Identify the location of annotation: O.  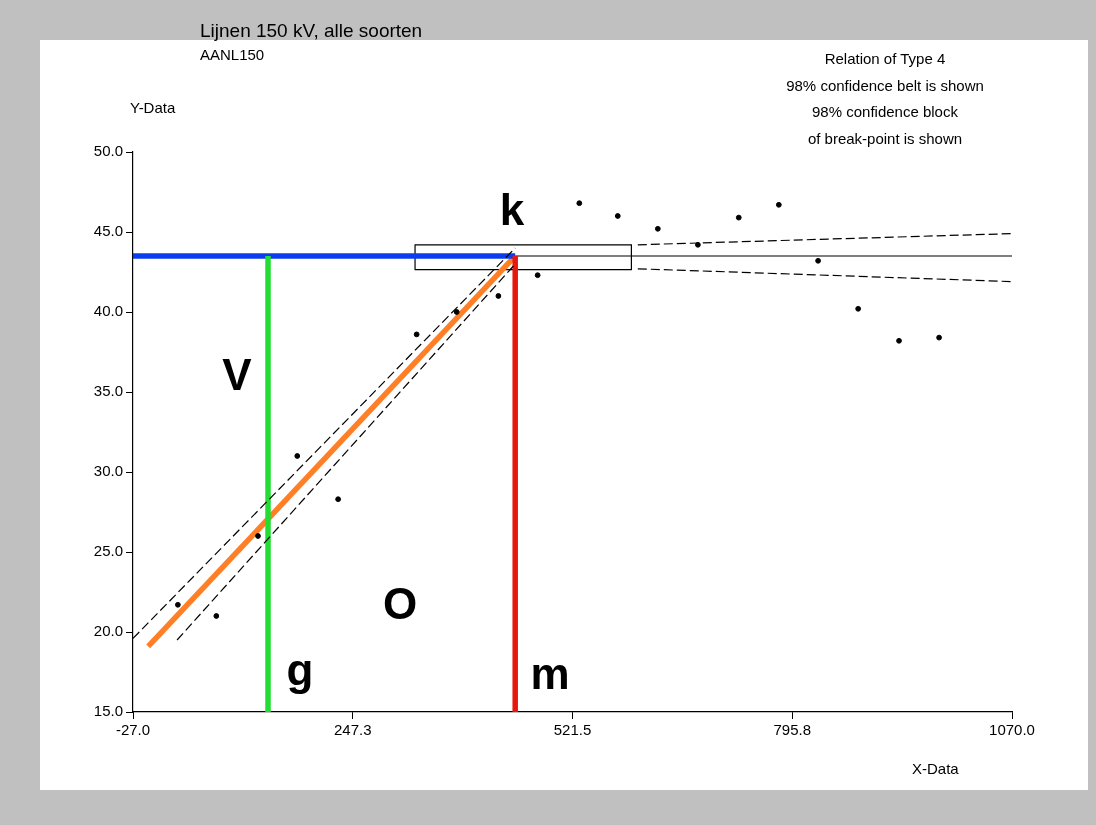
(400, 603).